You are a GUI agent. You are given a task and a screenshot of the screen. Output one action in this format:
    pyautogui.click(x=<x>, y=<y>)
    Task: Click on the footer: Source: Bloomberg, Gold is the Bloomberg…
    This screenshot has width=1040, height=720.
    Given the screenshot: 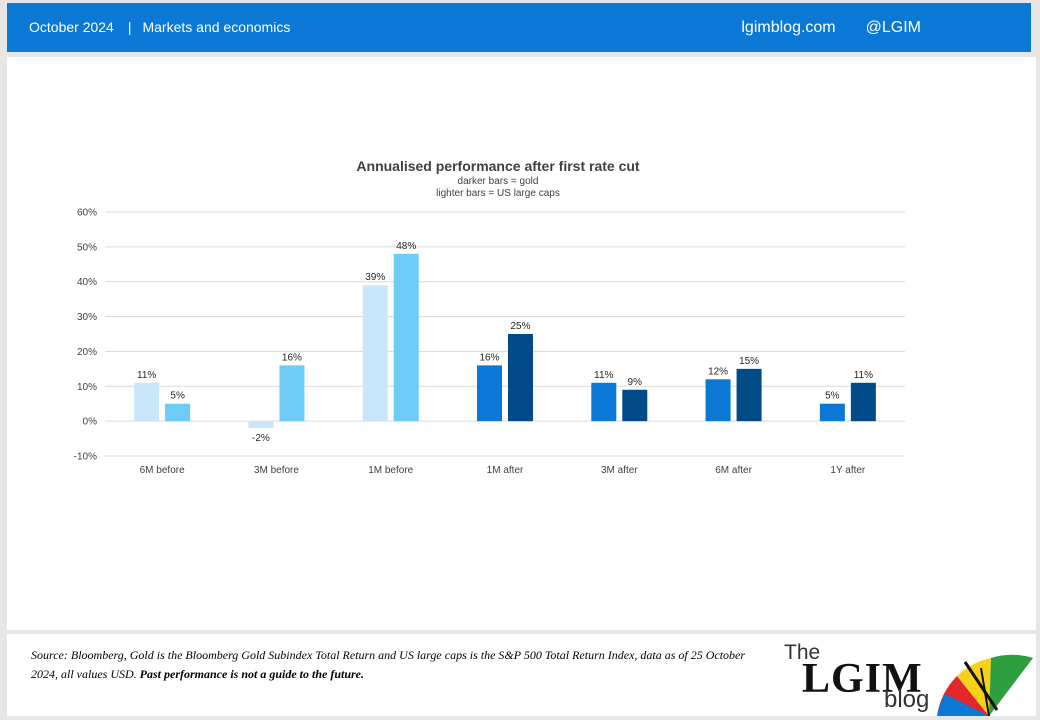 What is the action you would take?
    pyautogui.click(x=521, y=675)
    